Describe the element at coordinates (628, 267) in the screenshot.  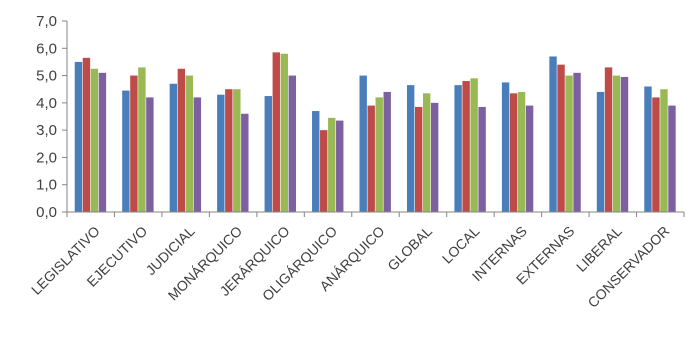
I see `x-tick-label: CONSERVADOR` at that location.